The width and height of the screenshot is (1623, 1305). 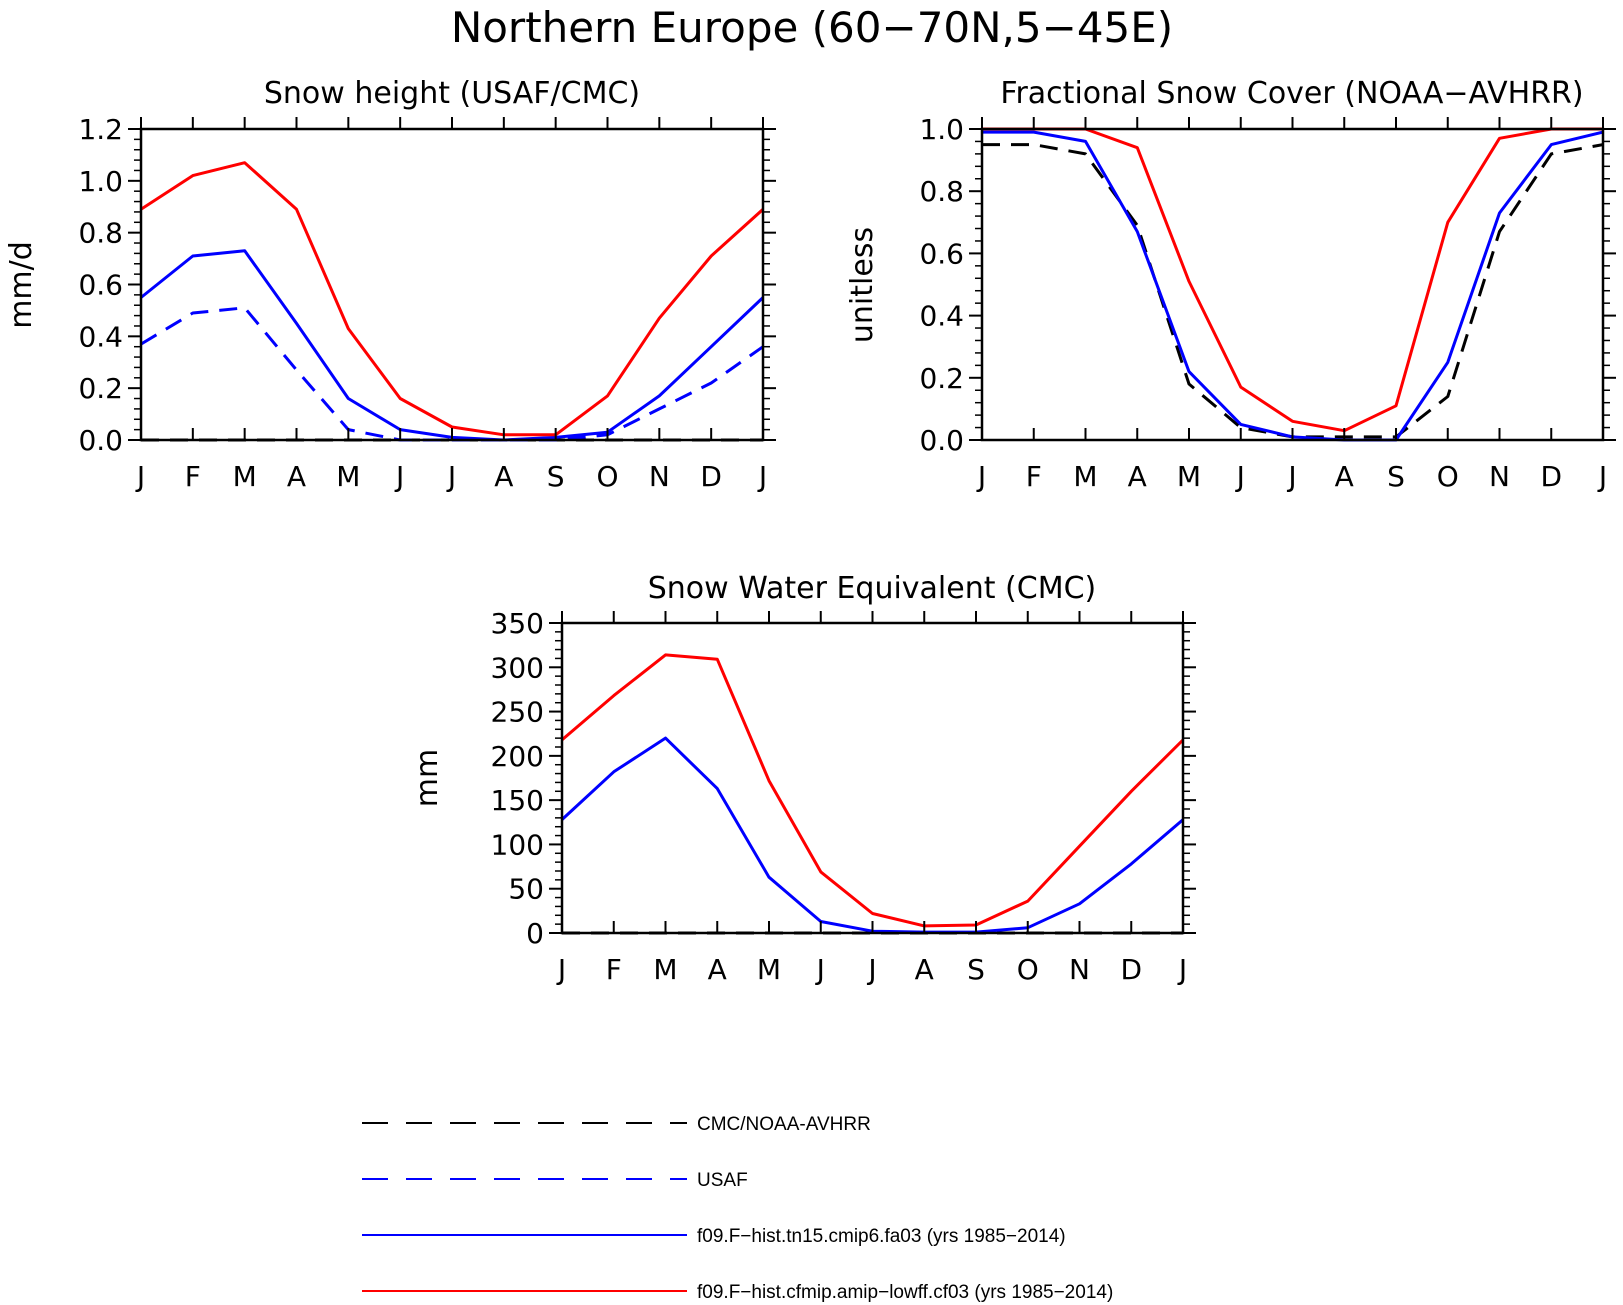 I want to click on y-axis-label: mm/d, so click(x=21, y=285).